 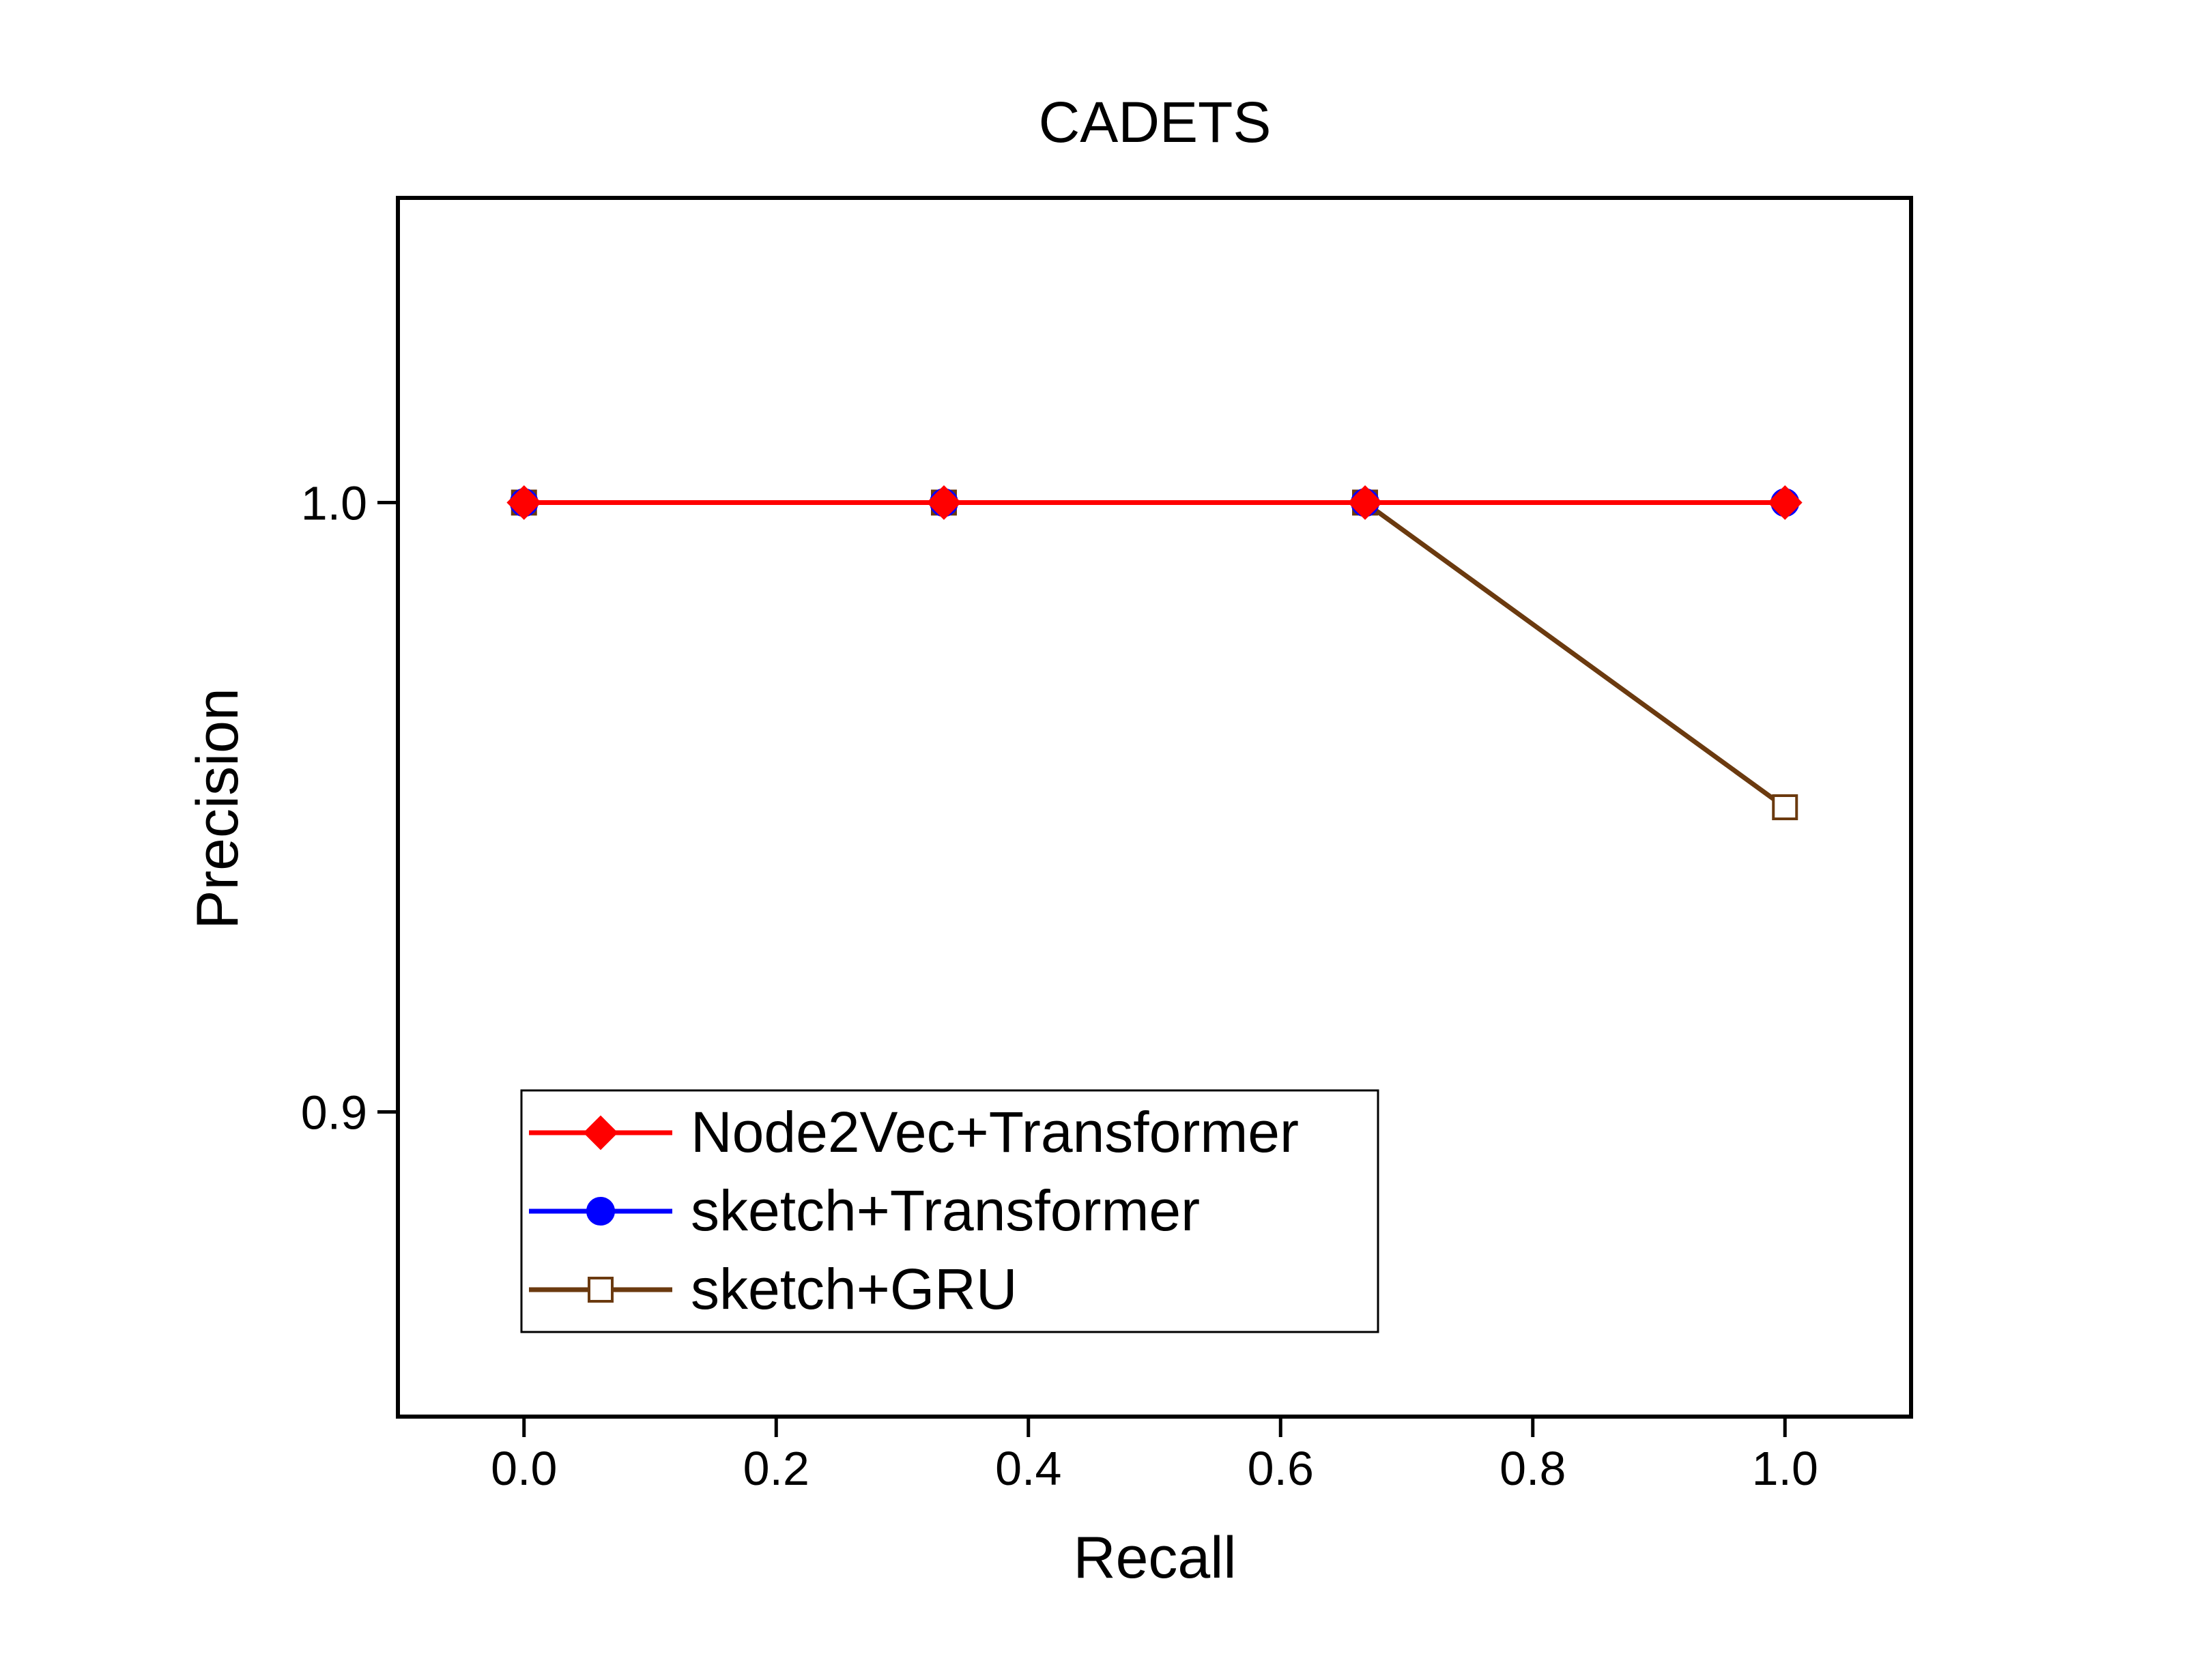 I want to click on legend-label: Node2Vec+Transformer, so click(x=995, y=1132).